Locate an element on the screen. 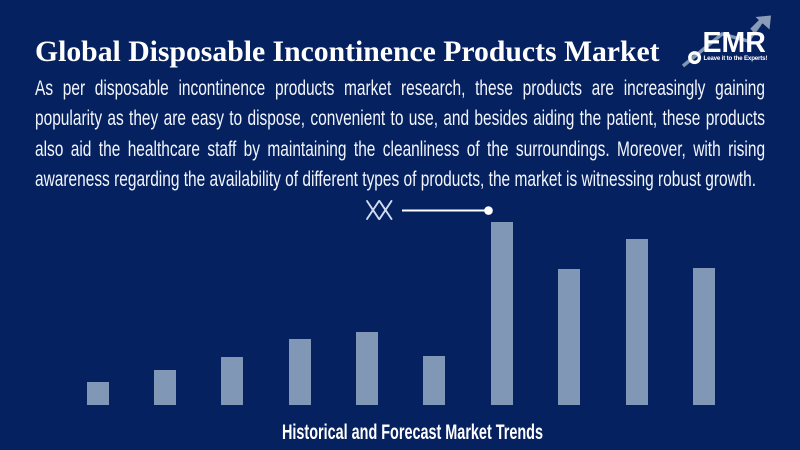  svg-text: EMR is located at coordinates (734, 43).